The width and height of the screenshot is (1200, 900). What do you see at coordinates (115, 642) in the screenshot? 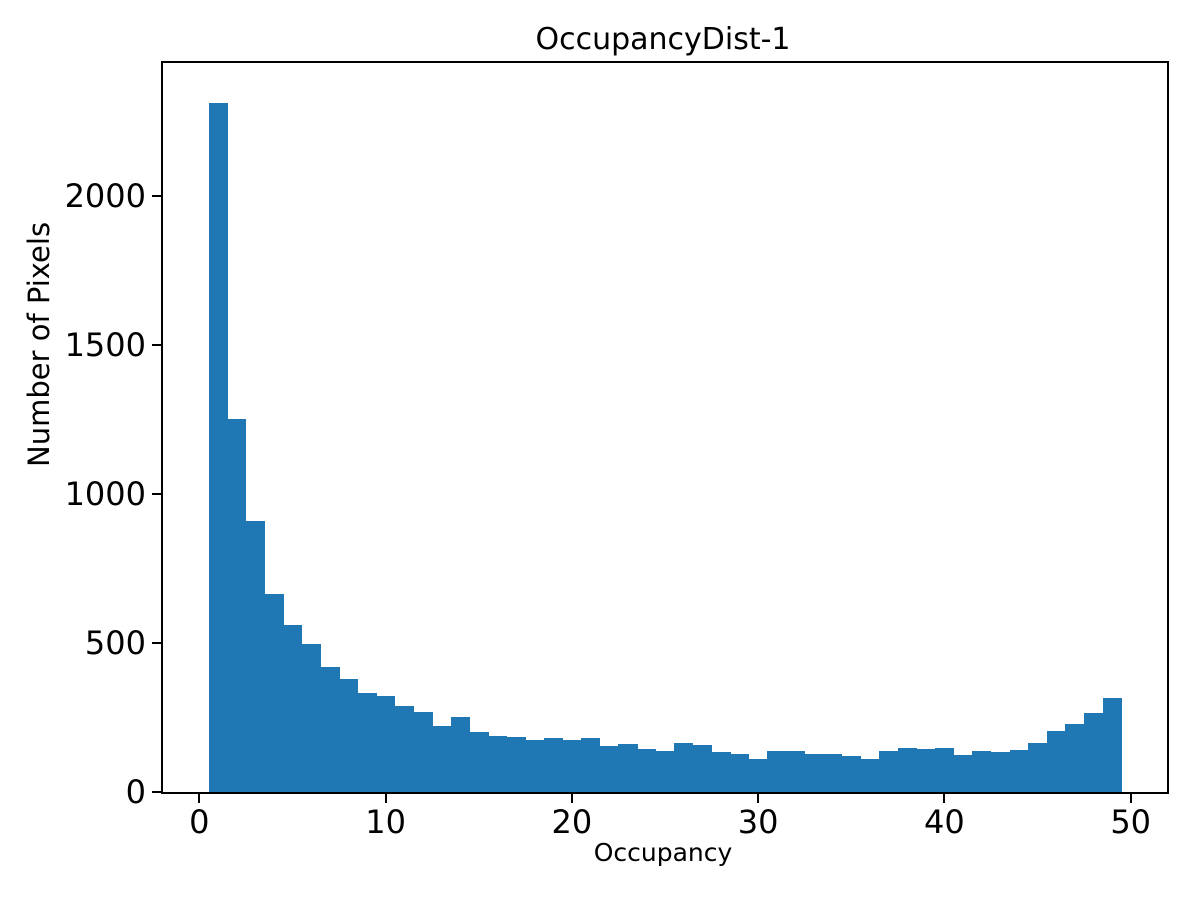
I see `y-tick-label: 500` at bounding box center [115, 642].